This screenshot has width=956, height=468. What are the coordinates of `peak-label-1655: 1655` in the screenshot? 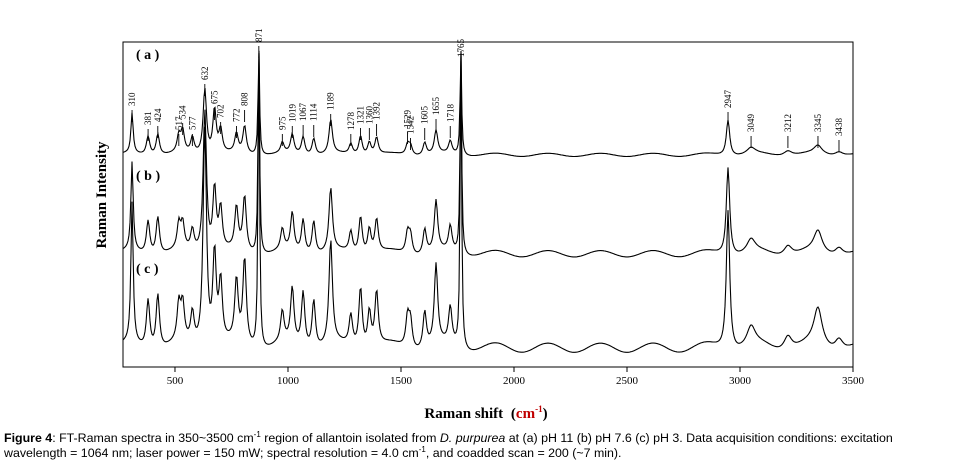 It's located at (436, 106).